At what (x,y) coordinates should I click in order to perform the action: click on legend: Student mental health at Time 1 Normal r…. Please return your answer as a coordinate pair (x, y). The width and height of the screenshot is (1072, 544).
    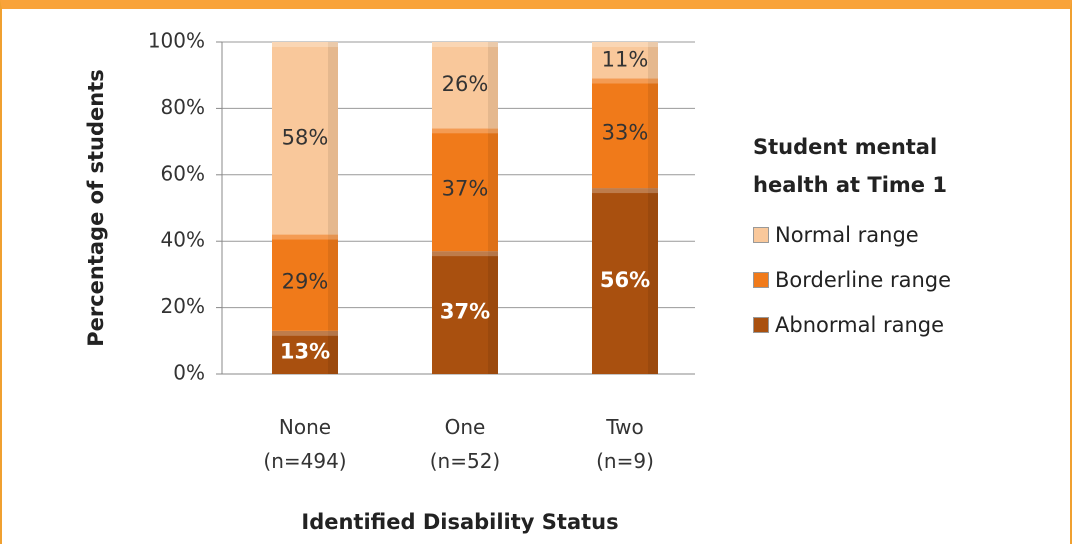
    Looking at the image, I should click on (868, 237).